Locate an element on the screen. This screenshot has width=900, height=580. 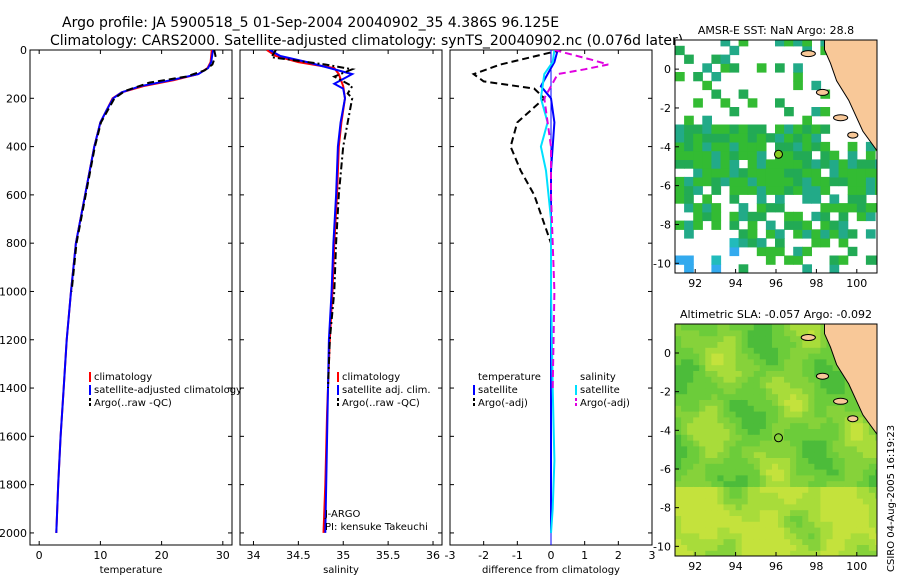
map-title: AMSR-E SST: NaN Argo: 28.8 is located at coordinates (776, 30).